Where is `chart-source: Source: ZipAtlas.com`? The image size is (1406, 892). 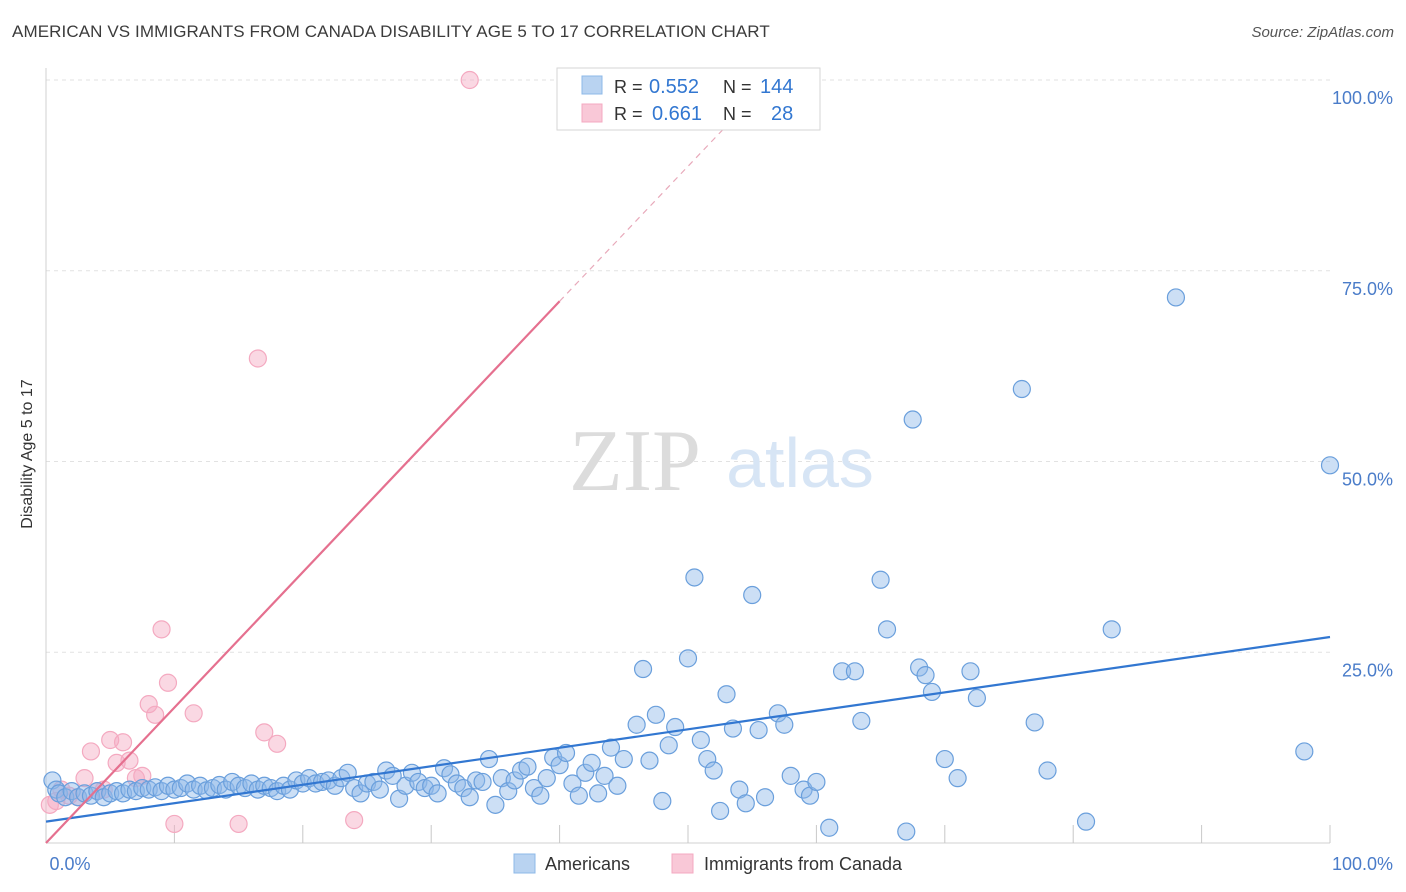
chart-source: Source: ZipAtlas.com is located at coordinates (1322, 32).